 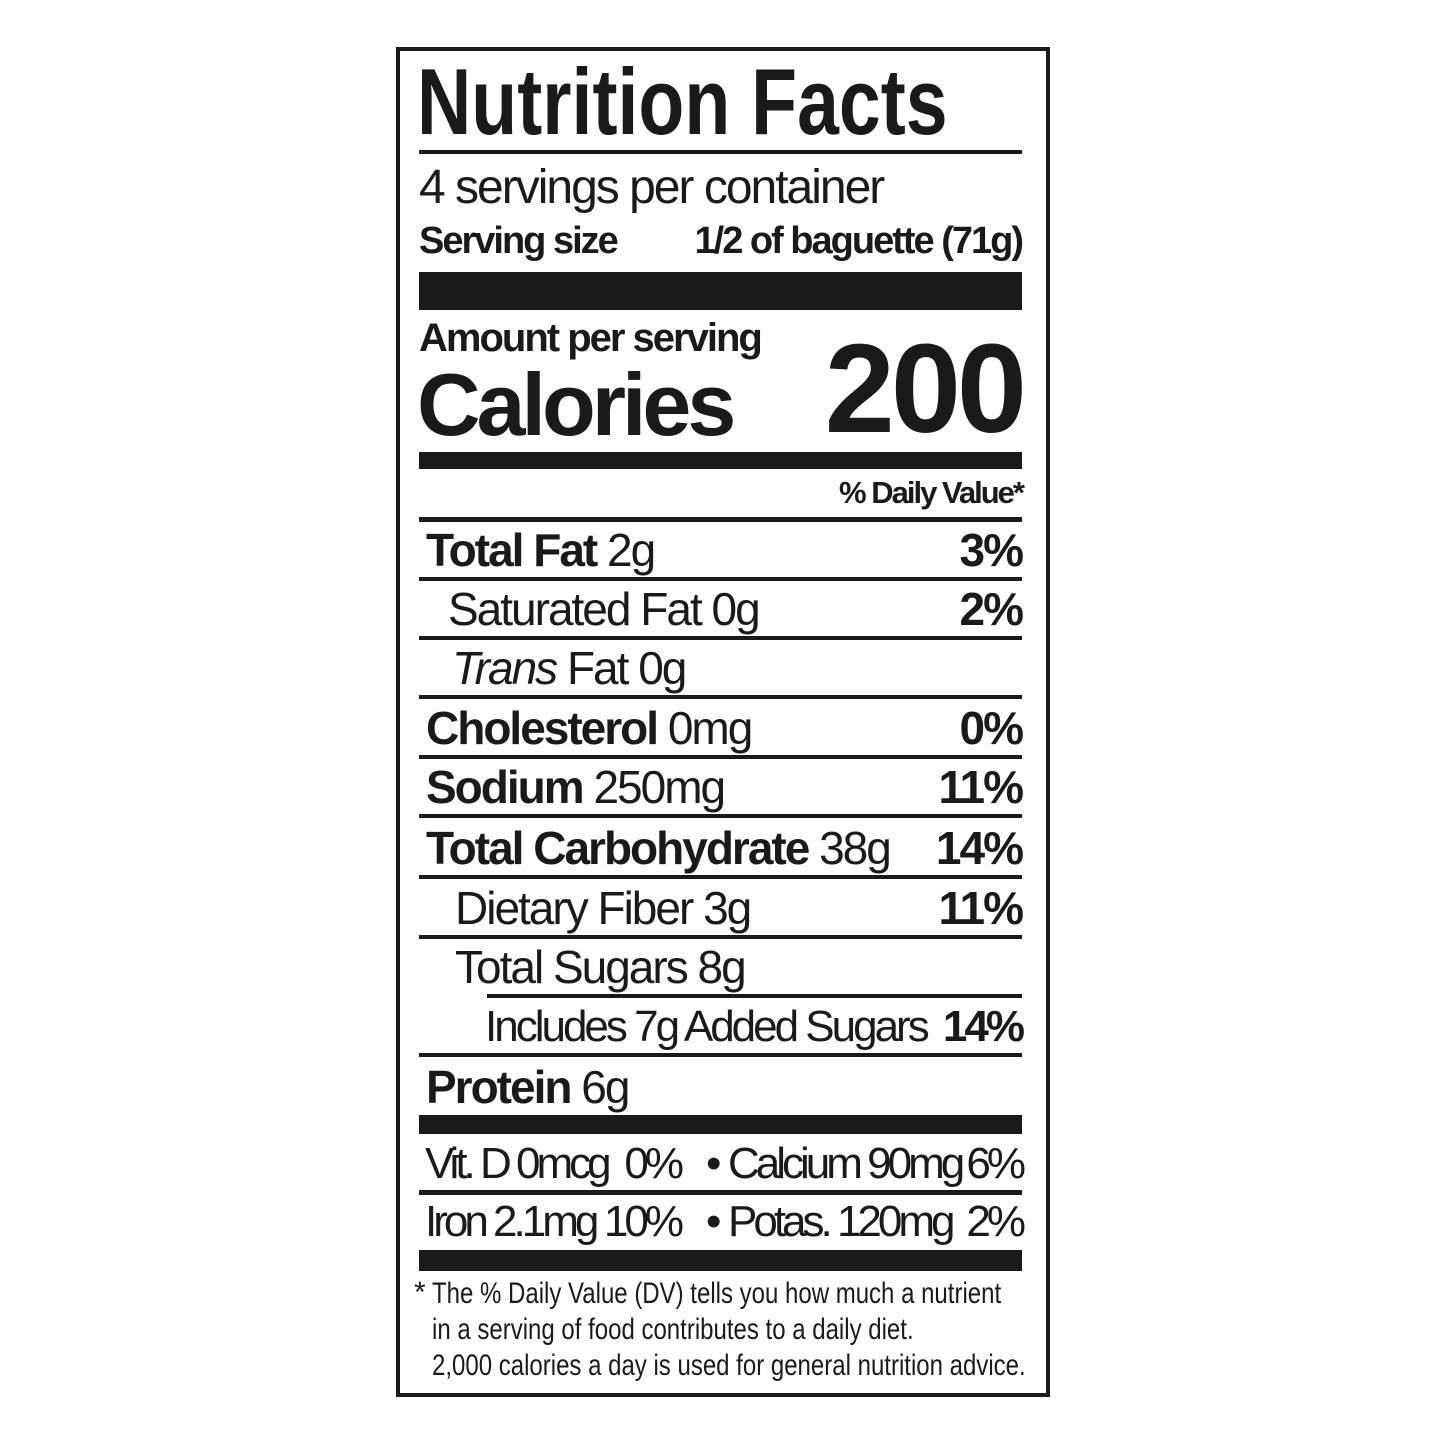 I want to click on nutrient-name: Dietary Fiber, so click(x=574, y=908).